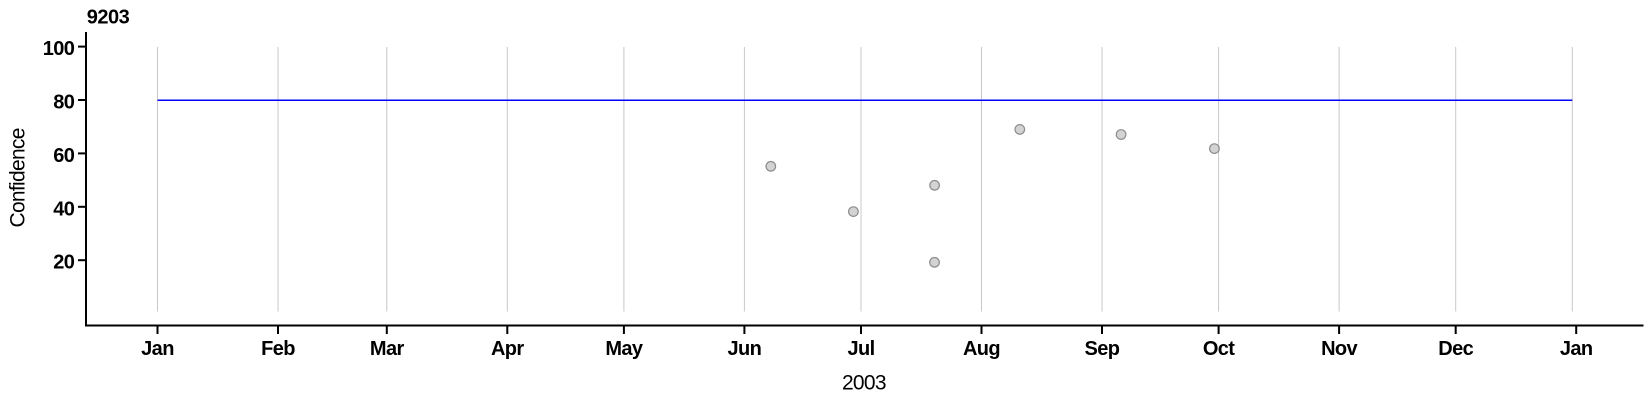 The width and height of the screenshot is (1650, 400). What do you see at coordinates (1455, 349) in the screenshot?
I see `svg-text: Dec` at bounding box center [1455, 349].